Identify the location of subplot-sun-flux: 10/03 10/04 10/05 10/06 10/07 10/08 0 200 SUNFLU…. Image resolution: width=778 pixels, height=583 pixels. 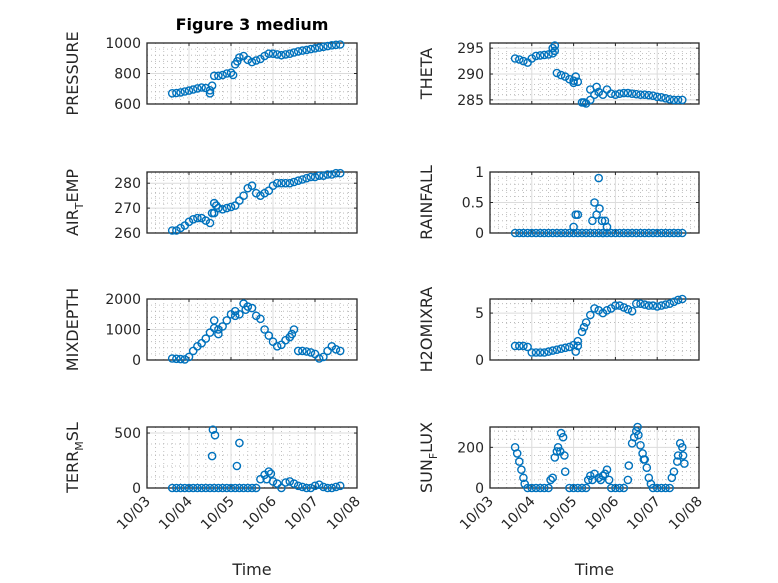
(561, 500).